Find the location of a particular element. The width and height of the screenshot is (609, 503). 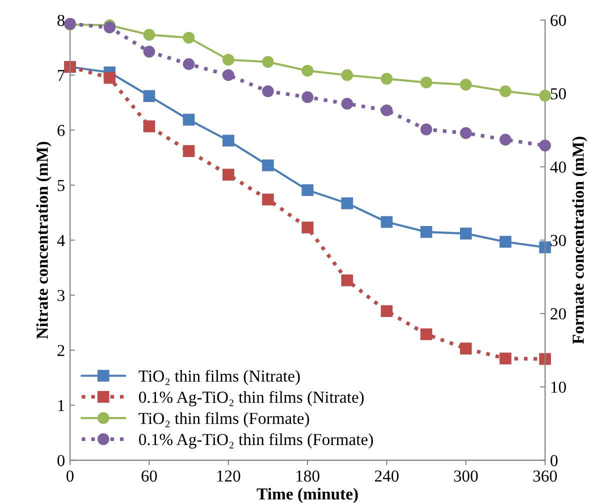

y-tick-label: 6 is located at coordinates (61, 130).